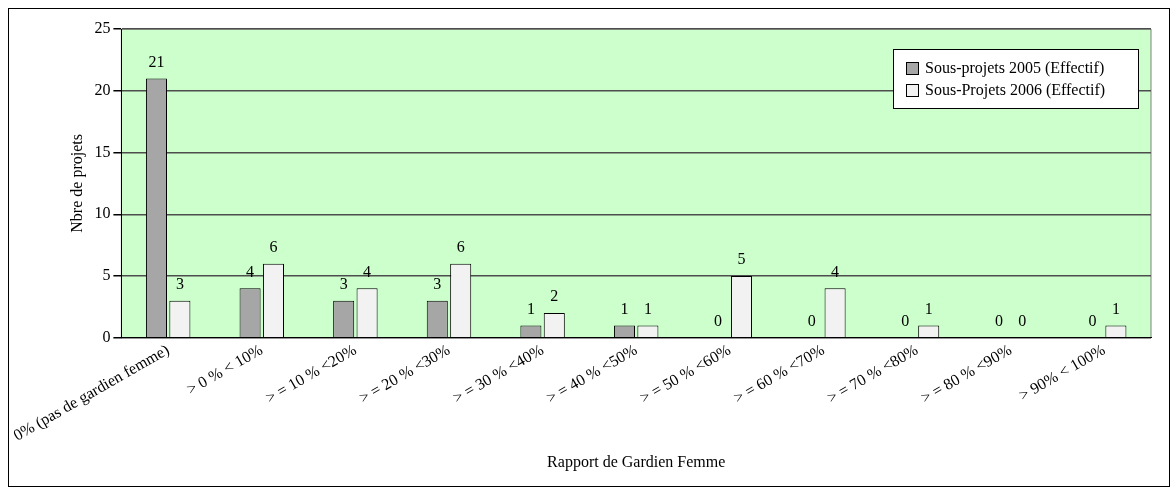 The image size is (1176, 493). Describe the element at coordinates (1061, 372) in the screenshot. I see `x-tick-label: > 90% < 100%` at that location.